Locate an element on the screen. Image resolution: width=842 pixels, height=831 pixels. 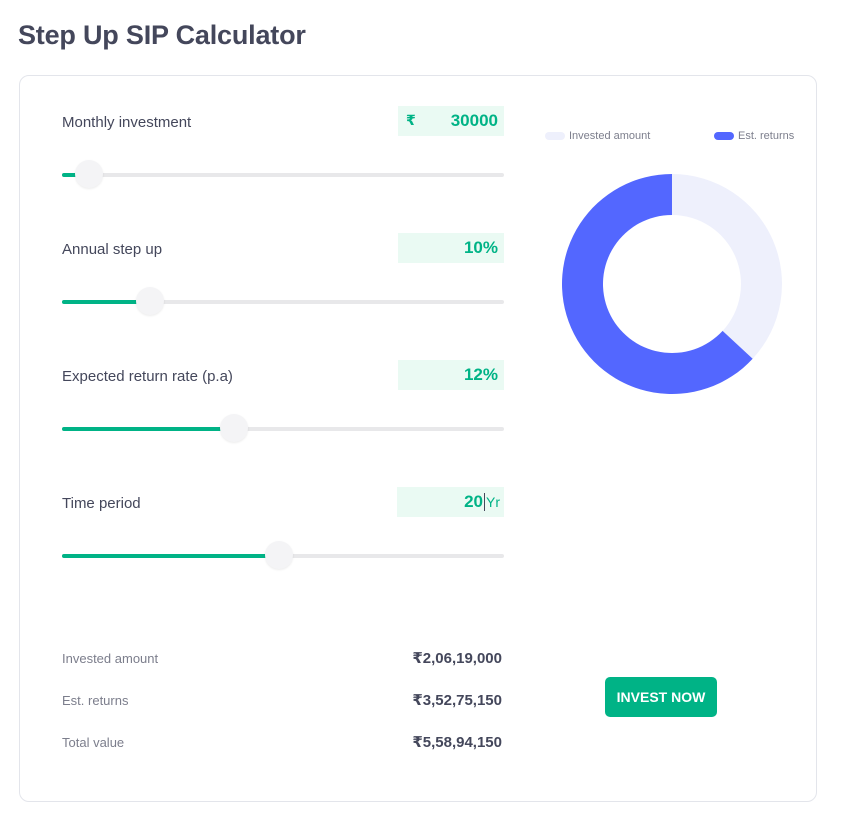
annual-step-up-slider-thumb is located at coordinates (150, 301).